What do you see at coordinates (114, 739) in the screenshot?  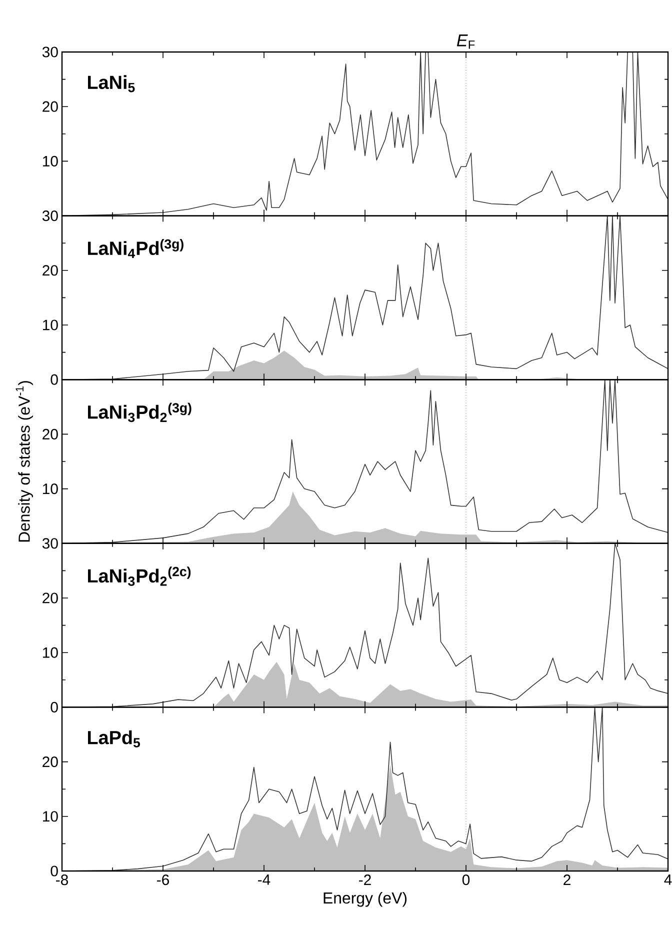 I see `annotation: LaPd$_{5}$` at bounding box center [114, 739].